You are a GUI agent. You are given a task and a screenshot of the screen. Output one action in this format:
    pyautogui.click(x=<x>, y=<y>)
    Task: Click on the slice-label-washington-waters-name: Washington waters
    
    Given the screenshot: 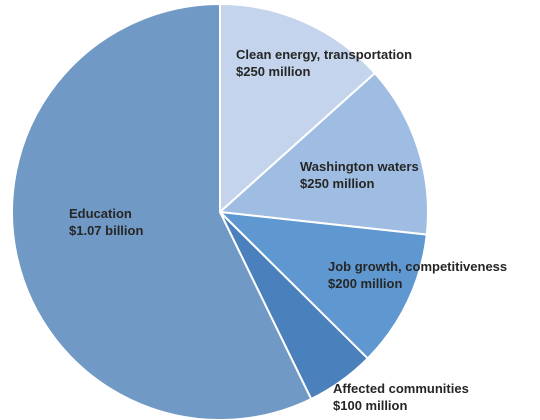 What is the action you would take?
    pyautogui.click(x=359, y=166)
    